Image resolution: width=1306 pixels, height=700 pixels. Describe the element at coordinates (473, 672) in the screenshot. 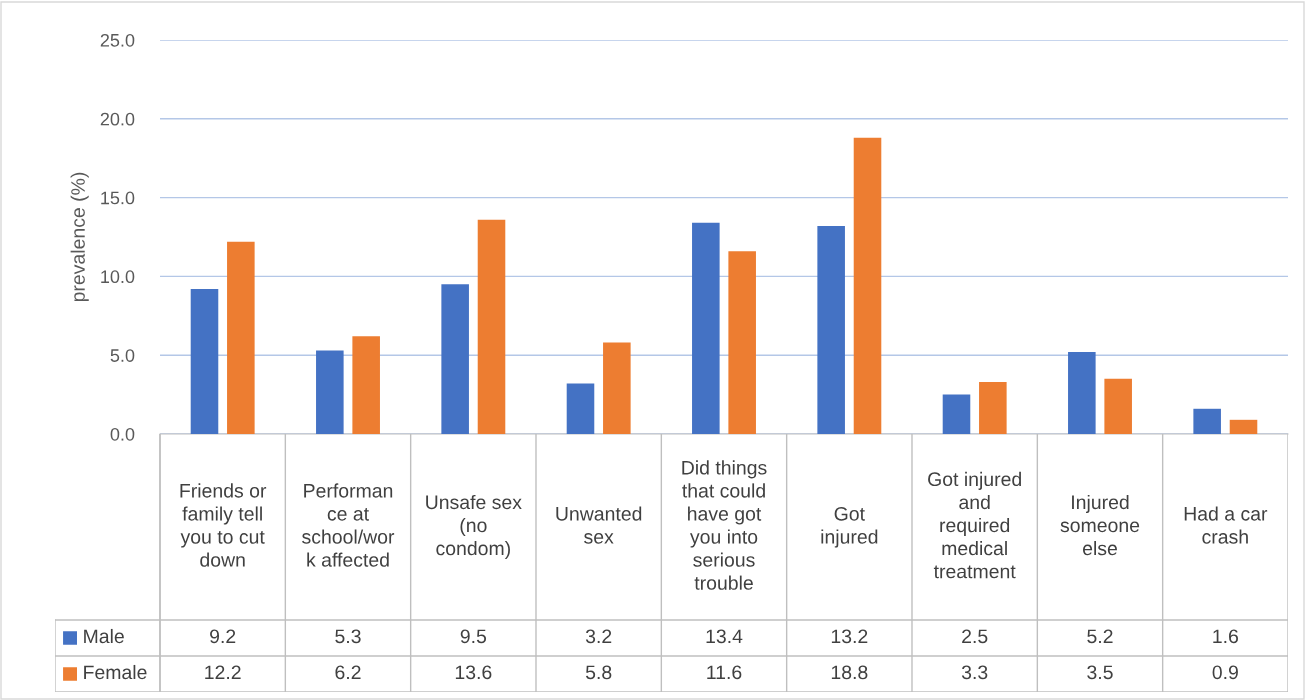

I see `data-label: 13.6` at that location.